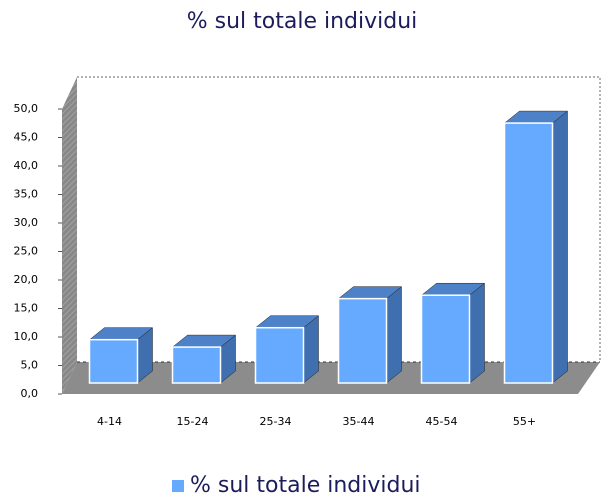 The height and width of the screenshot is (501, 604). I want to click on y-tick-label: 0,0, so click(30, 393).